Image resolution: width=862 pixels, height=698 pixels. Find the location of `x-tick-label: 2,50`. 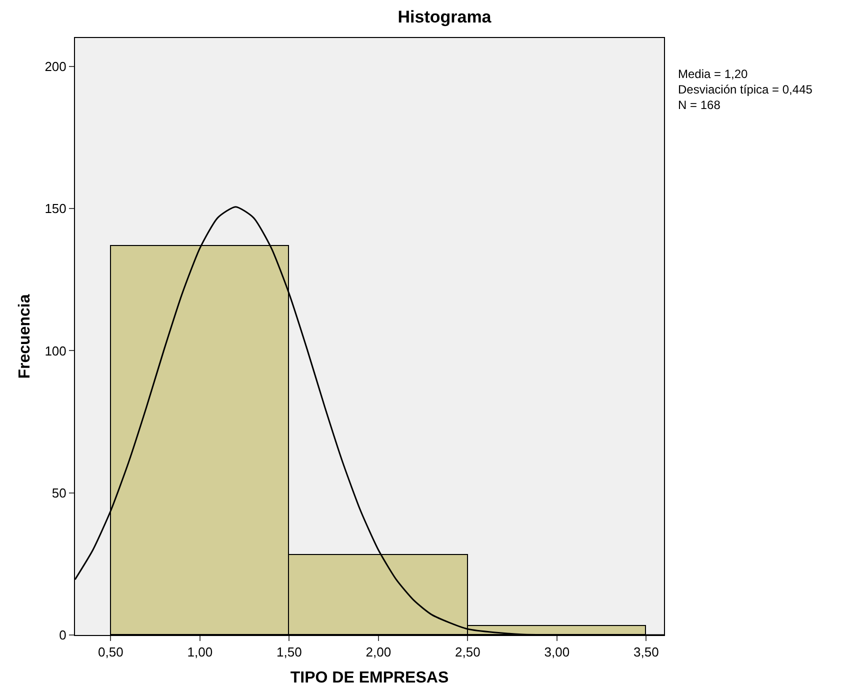

x-tick-label: 2,50 is located at coordinates (467, 652).